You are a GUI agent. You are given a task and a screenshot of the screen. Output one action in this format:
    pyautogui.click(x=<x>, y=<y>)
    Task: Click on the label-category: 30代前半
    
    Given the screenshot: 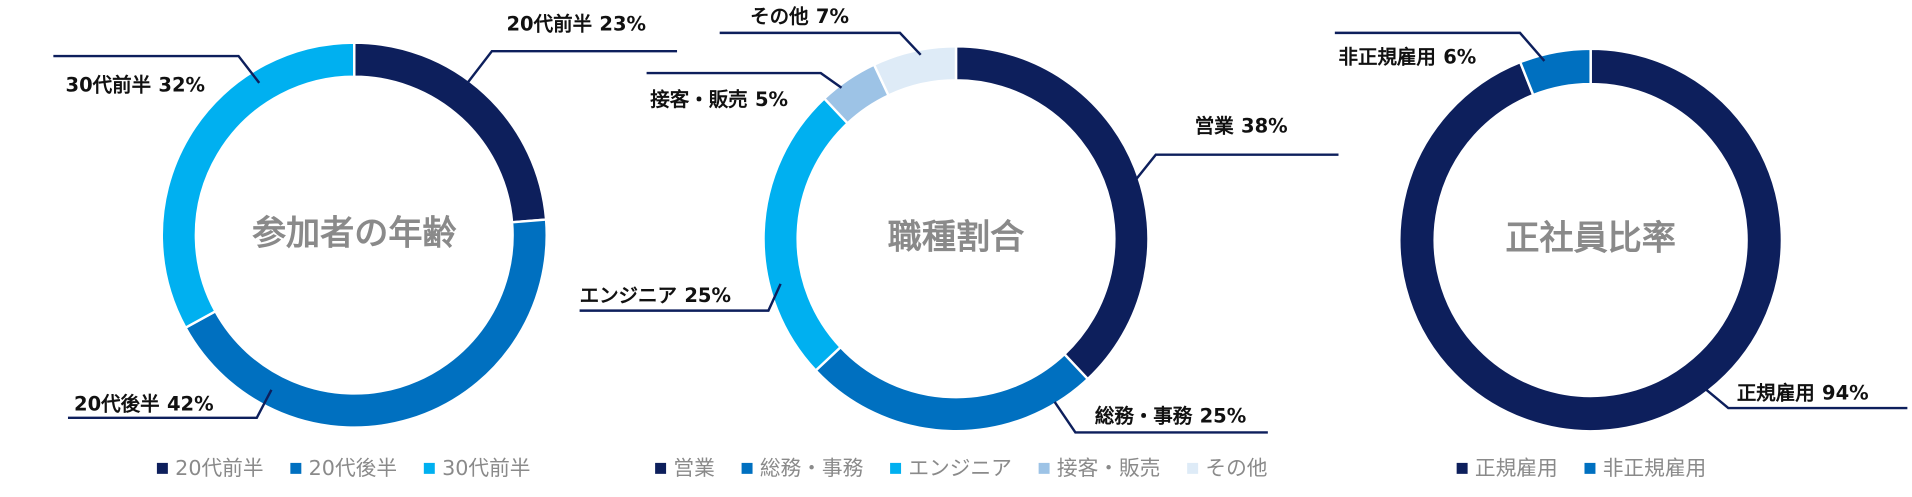 What is the action you would take?
    pyautogui.click(x=109, y=84)
    